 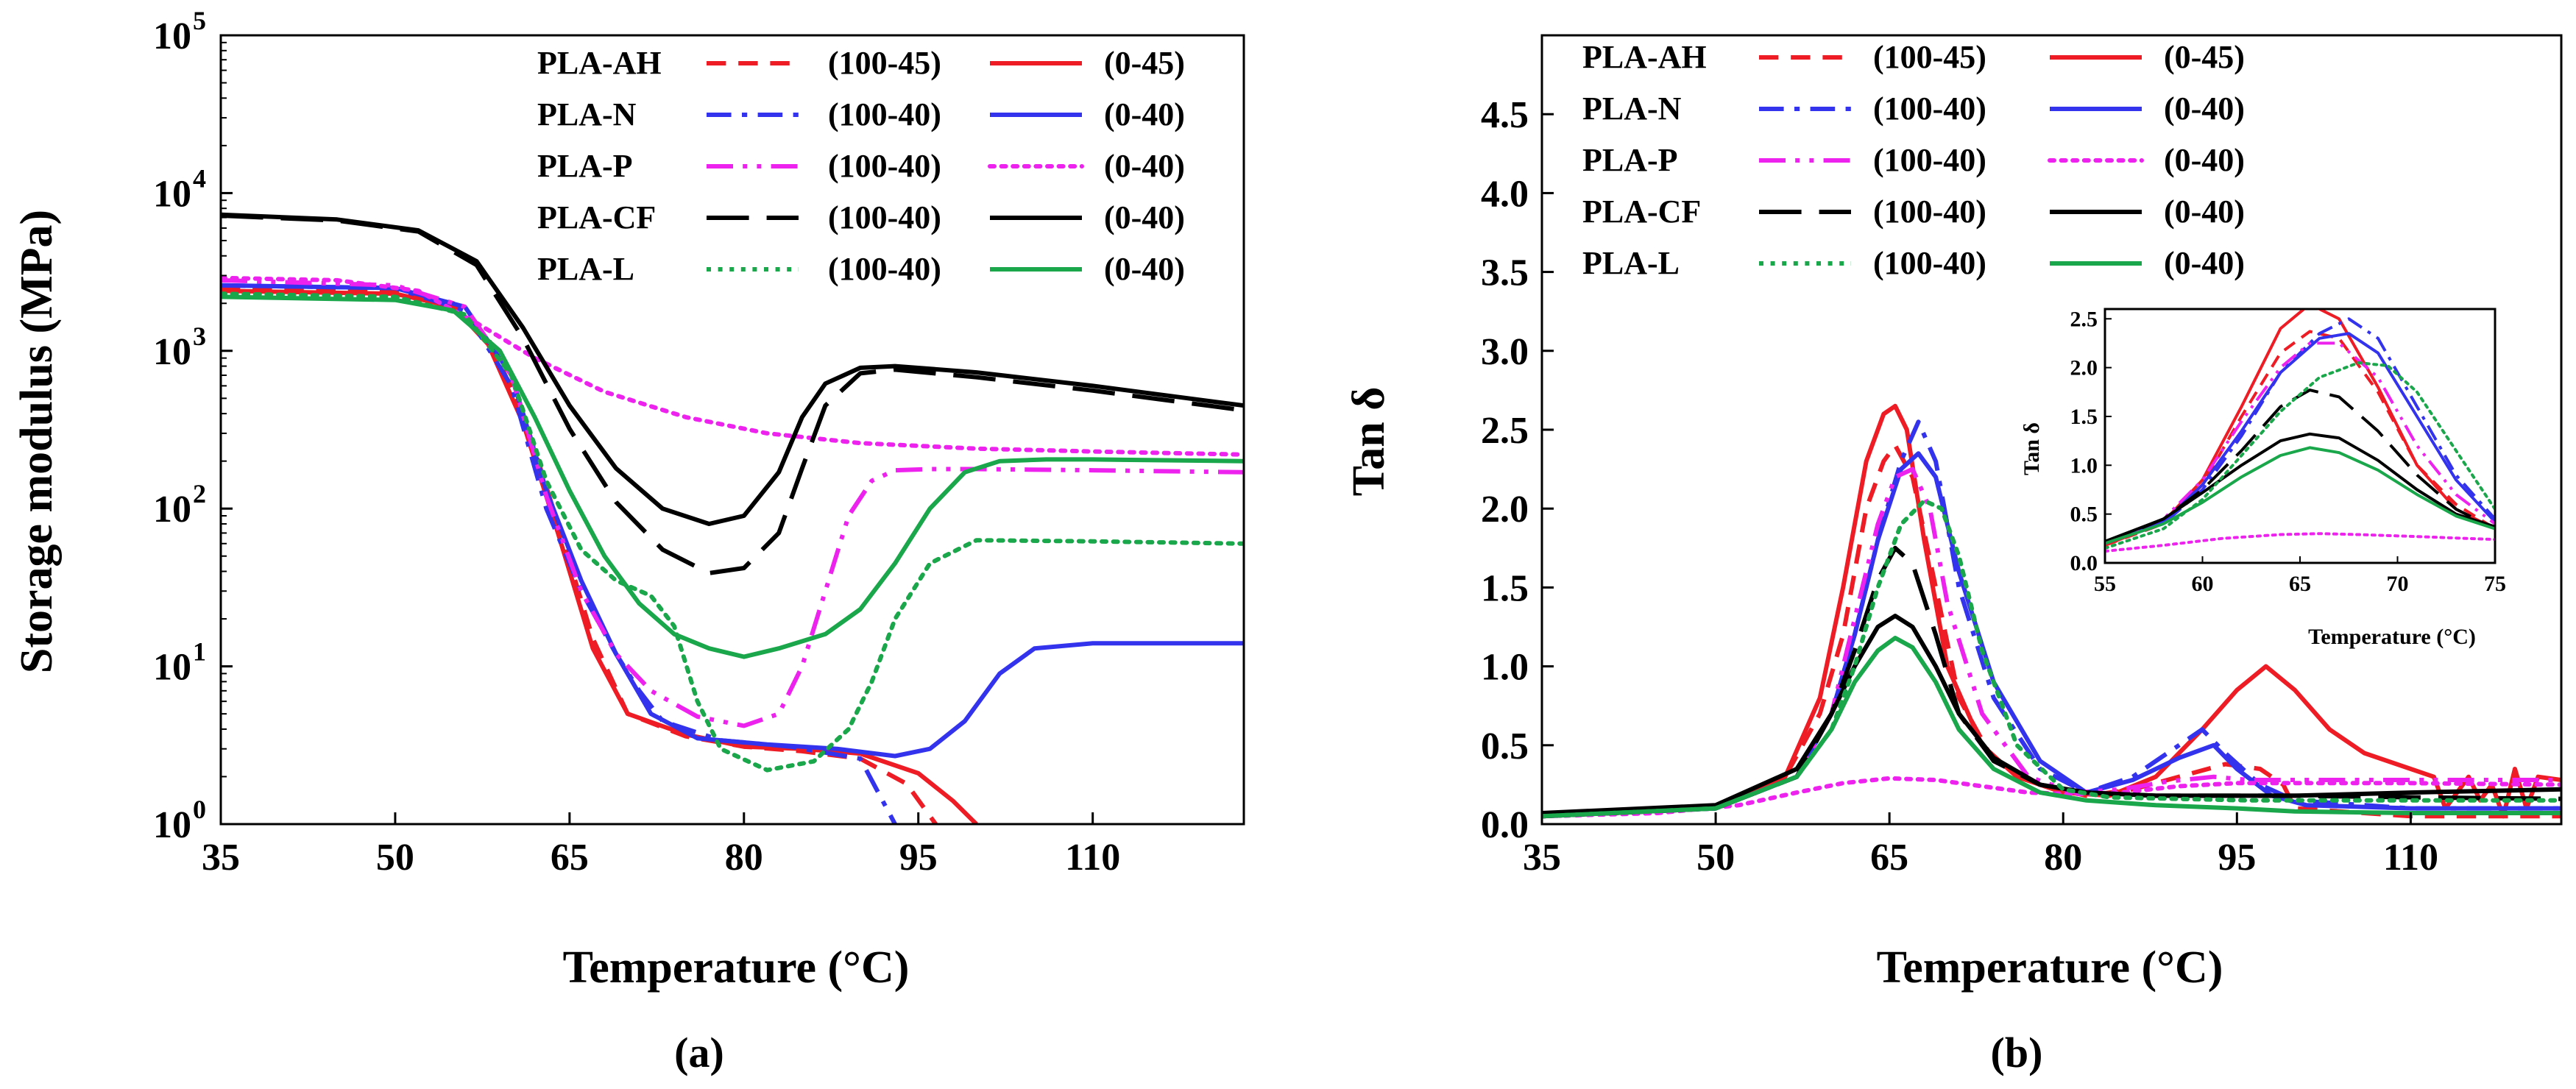 I want to click on b-legend-label: PLA-AH, so click(x=1644, y=57).